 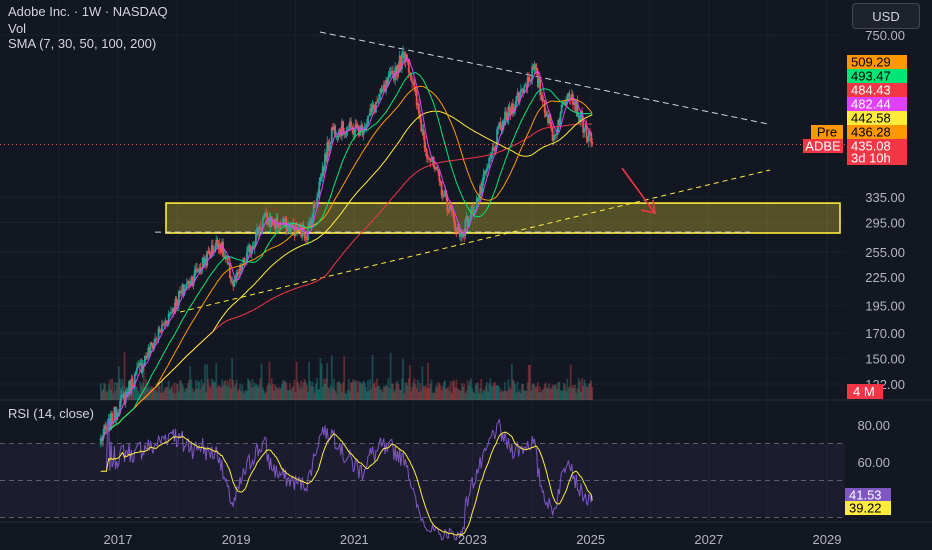 What do you see at coordinates (827, 539) in the screenshot?
I see `time-tick-label: 2029` at bounding box center [827, 539].